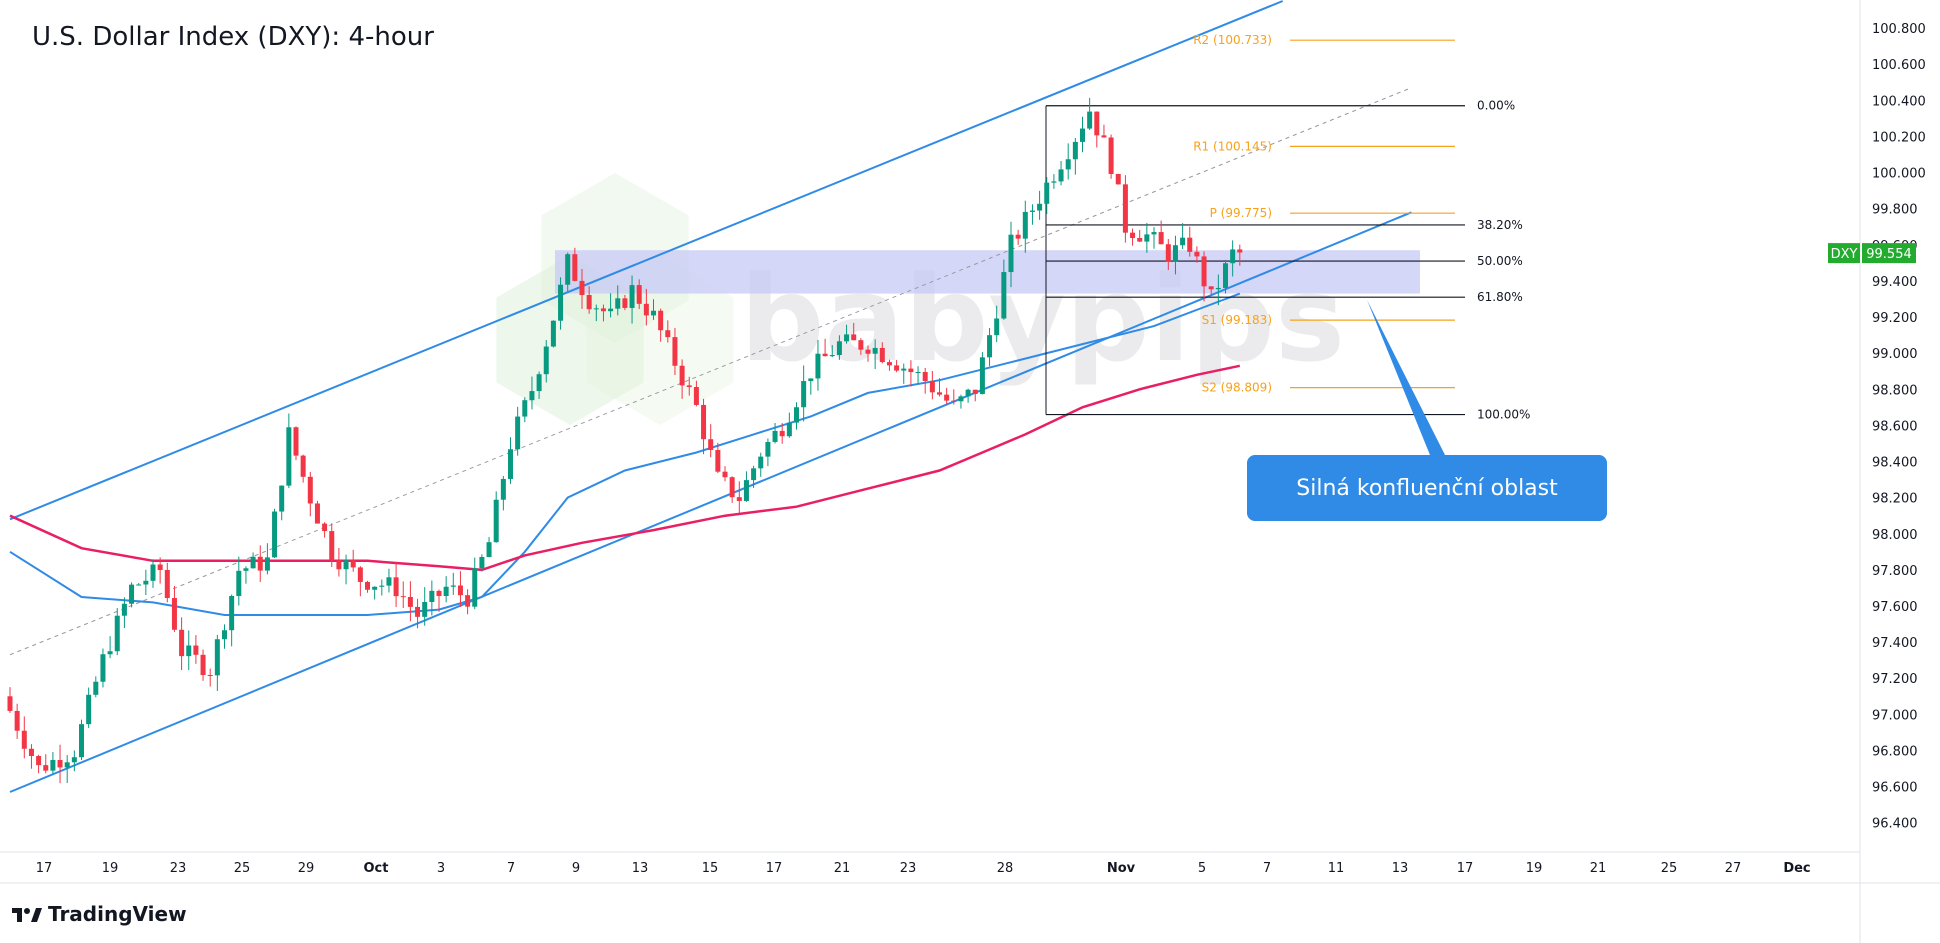 The image size is (1940, 943). Describe the element at coordinates (1895, 643) in the screenshot. I see `price-tick-label: 97.400` at that location.